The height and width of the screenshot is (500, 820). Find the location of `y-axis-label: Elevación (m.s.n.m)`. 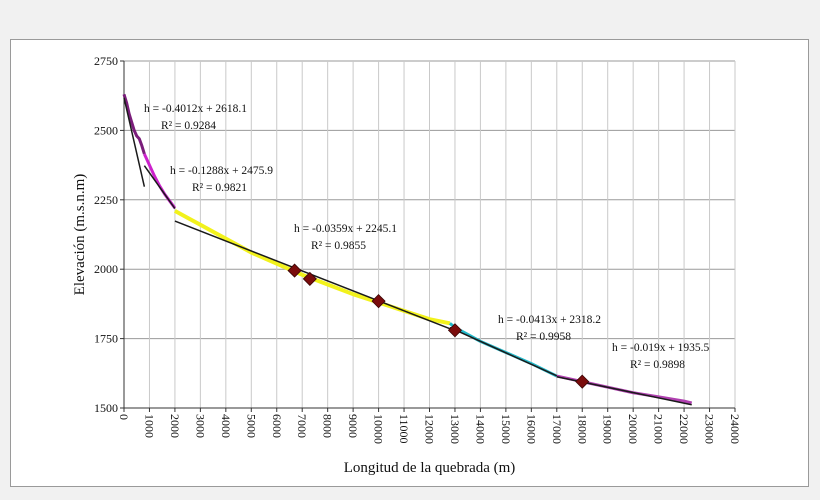

y-axis-label: Elevación (m.s.n.m) is located at coordinates (80, 235).